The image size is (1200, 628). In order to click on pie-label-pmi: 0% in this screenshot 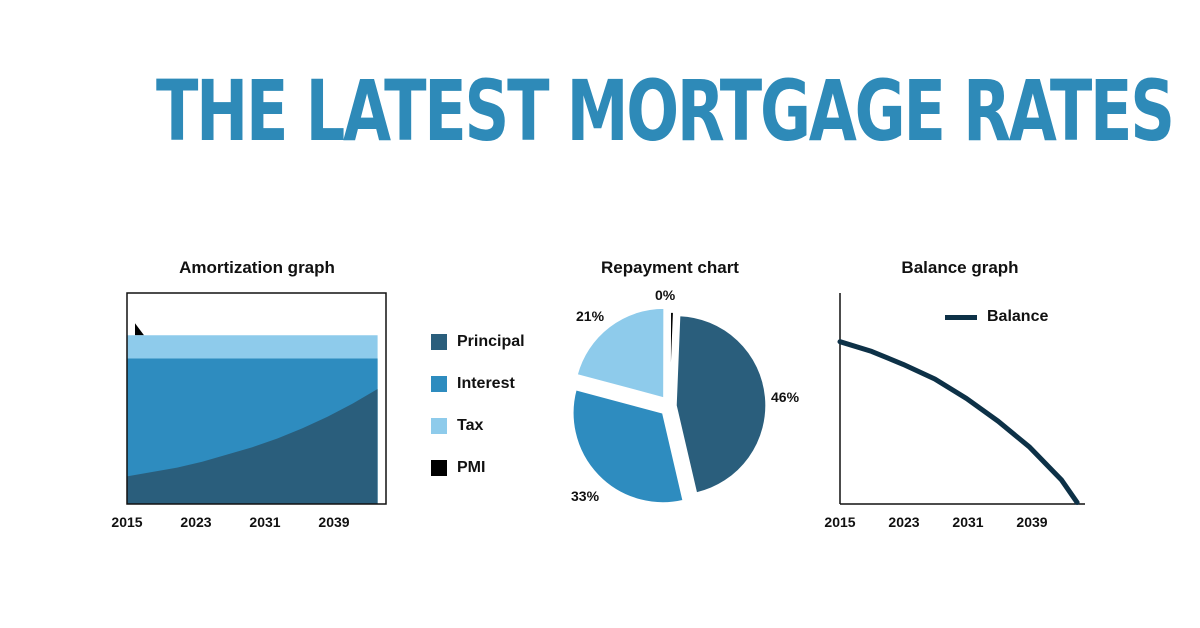, I will do `click(665, 295)`.